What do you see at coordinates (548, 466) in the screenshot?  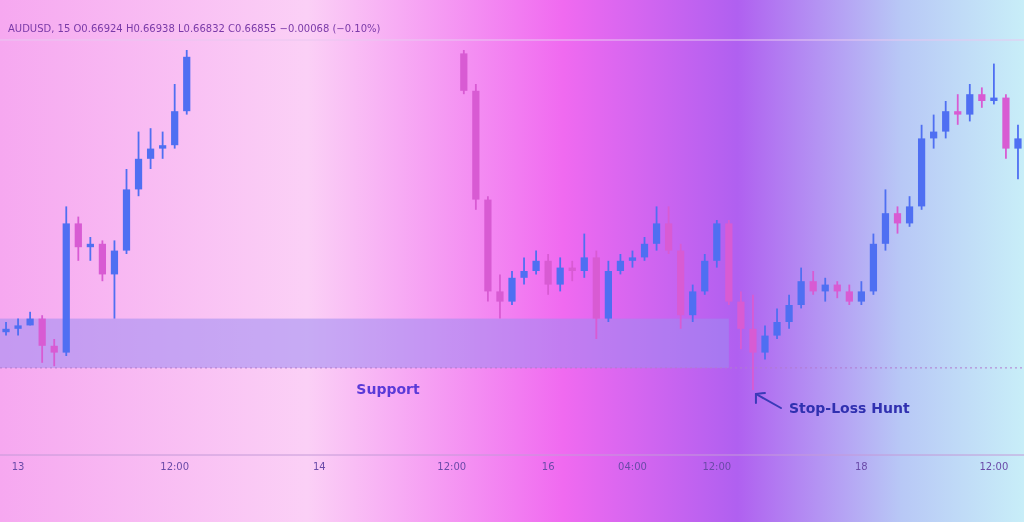 I see `x-tick-label: 16` at bounding box center [548, 466].